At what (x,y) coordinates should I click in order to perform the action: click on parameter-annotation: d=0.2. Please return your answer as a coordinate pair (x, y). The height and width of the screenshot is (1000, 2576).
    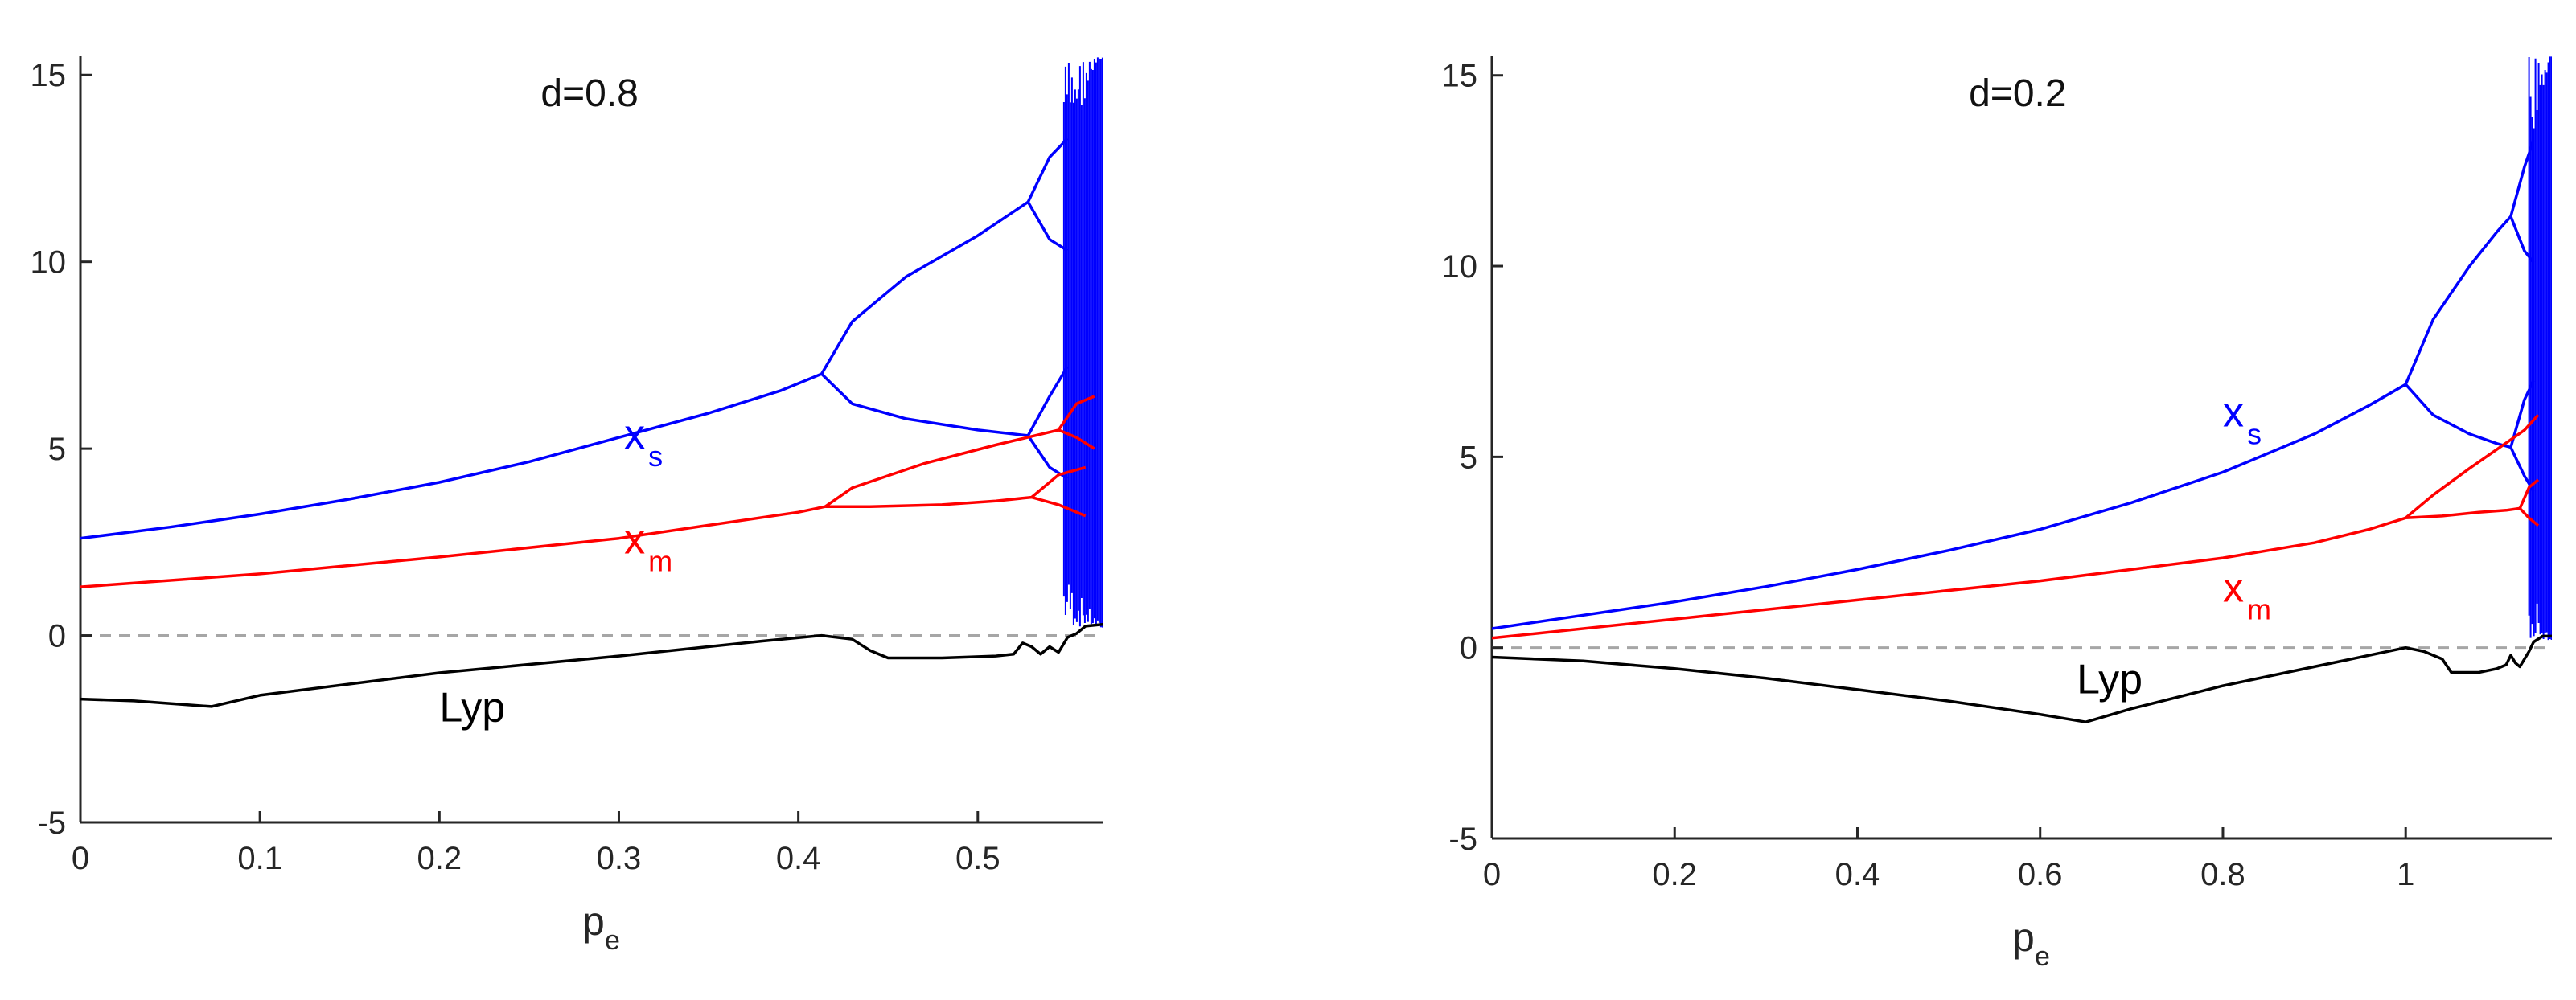
    Looking at the image, I should click on (2017, 93).